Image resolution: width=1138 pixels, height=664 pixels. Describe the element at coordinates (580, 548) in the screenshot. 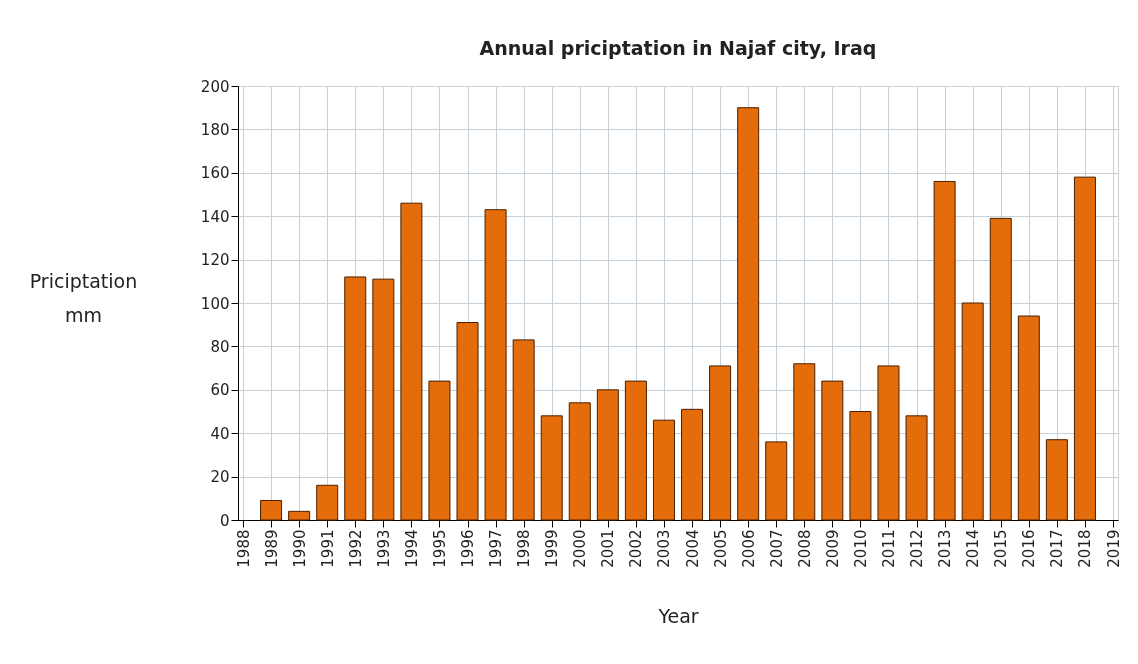

I see `x-tick-label: 2000` at that location.